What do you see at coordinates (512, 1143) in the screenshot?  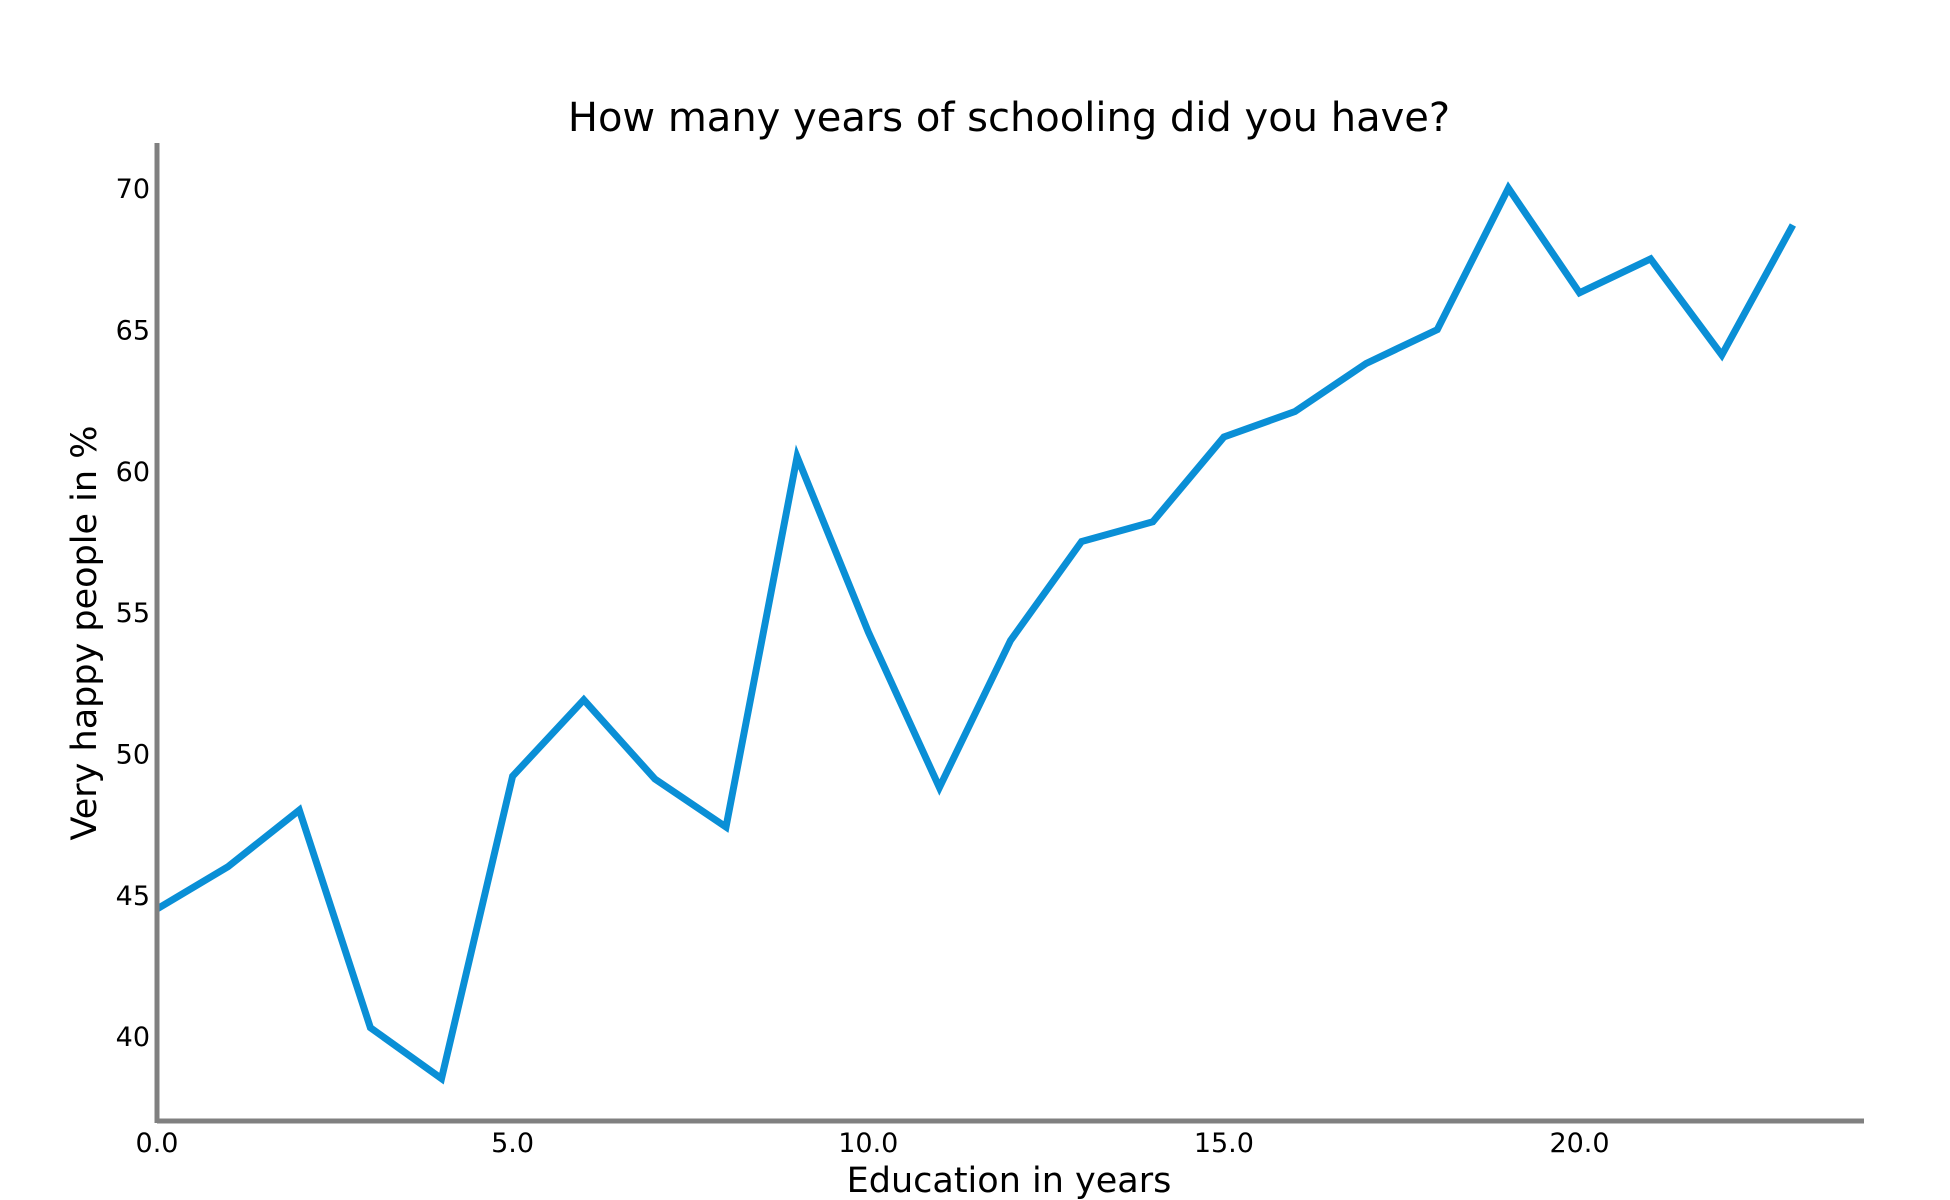 I see `x-tick-label: 5.0` at bounding box center [512, 1143].